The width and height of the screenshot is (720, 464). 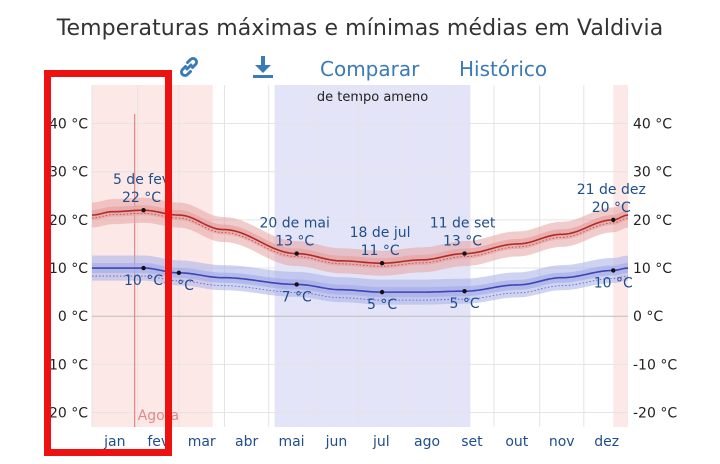 I want to click on band-outer-max, so click(x=360, y=236).